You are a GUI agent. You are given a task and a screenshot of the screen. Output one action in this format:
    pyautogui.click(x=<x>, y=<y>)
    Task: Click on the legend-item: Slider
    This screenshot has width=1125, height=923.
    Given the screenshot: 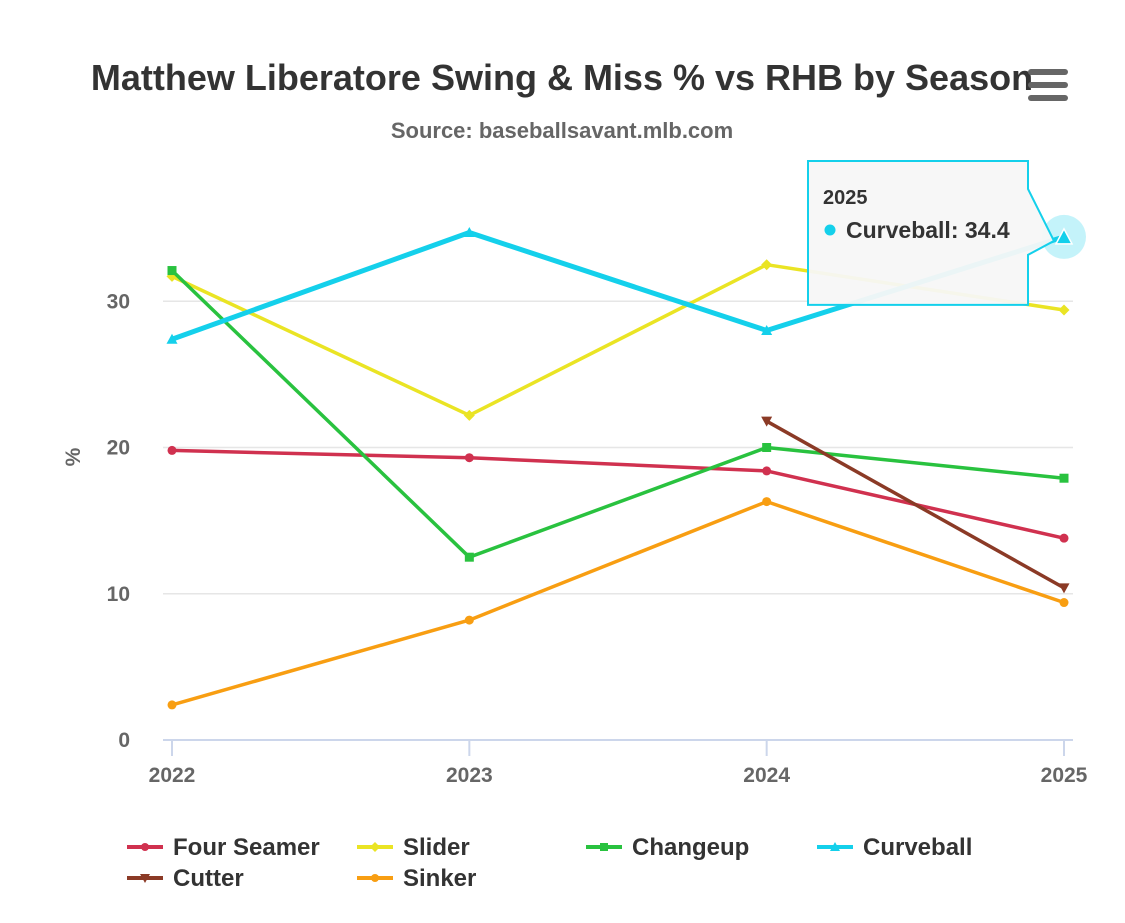 What is the action you would take?
    pyautogui.click(x=413, y=847)
    